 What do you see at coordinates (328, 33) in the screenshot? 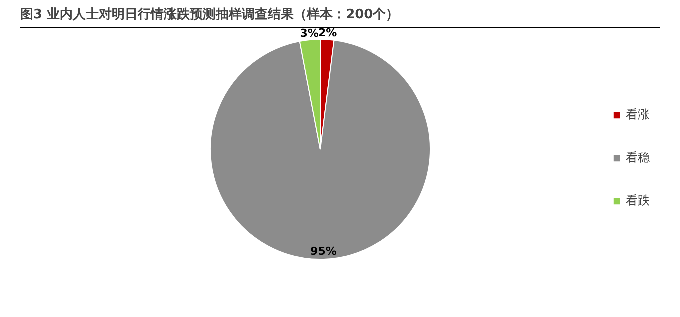
I see `data-label: 2%` at bounding box center [328, 33].